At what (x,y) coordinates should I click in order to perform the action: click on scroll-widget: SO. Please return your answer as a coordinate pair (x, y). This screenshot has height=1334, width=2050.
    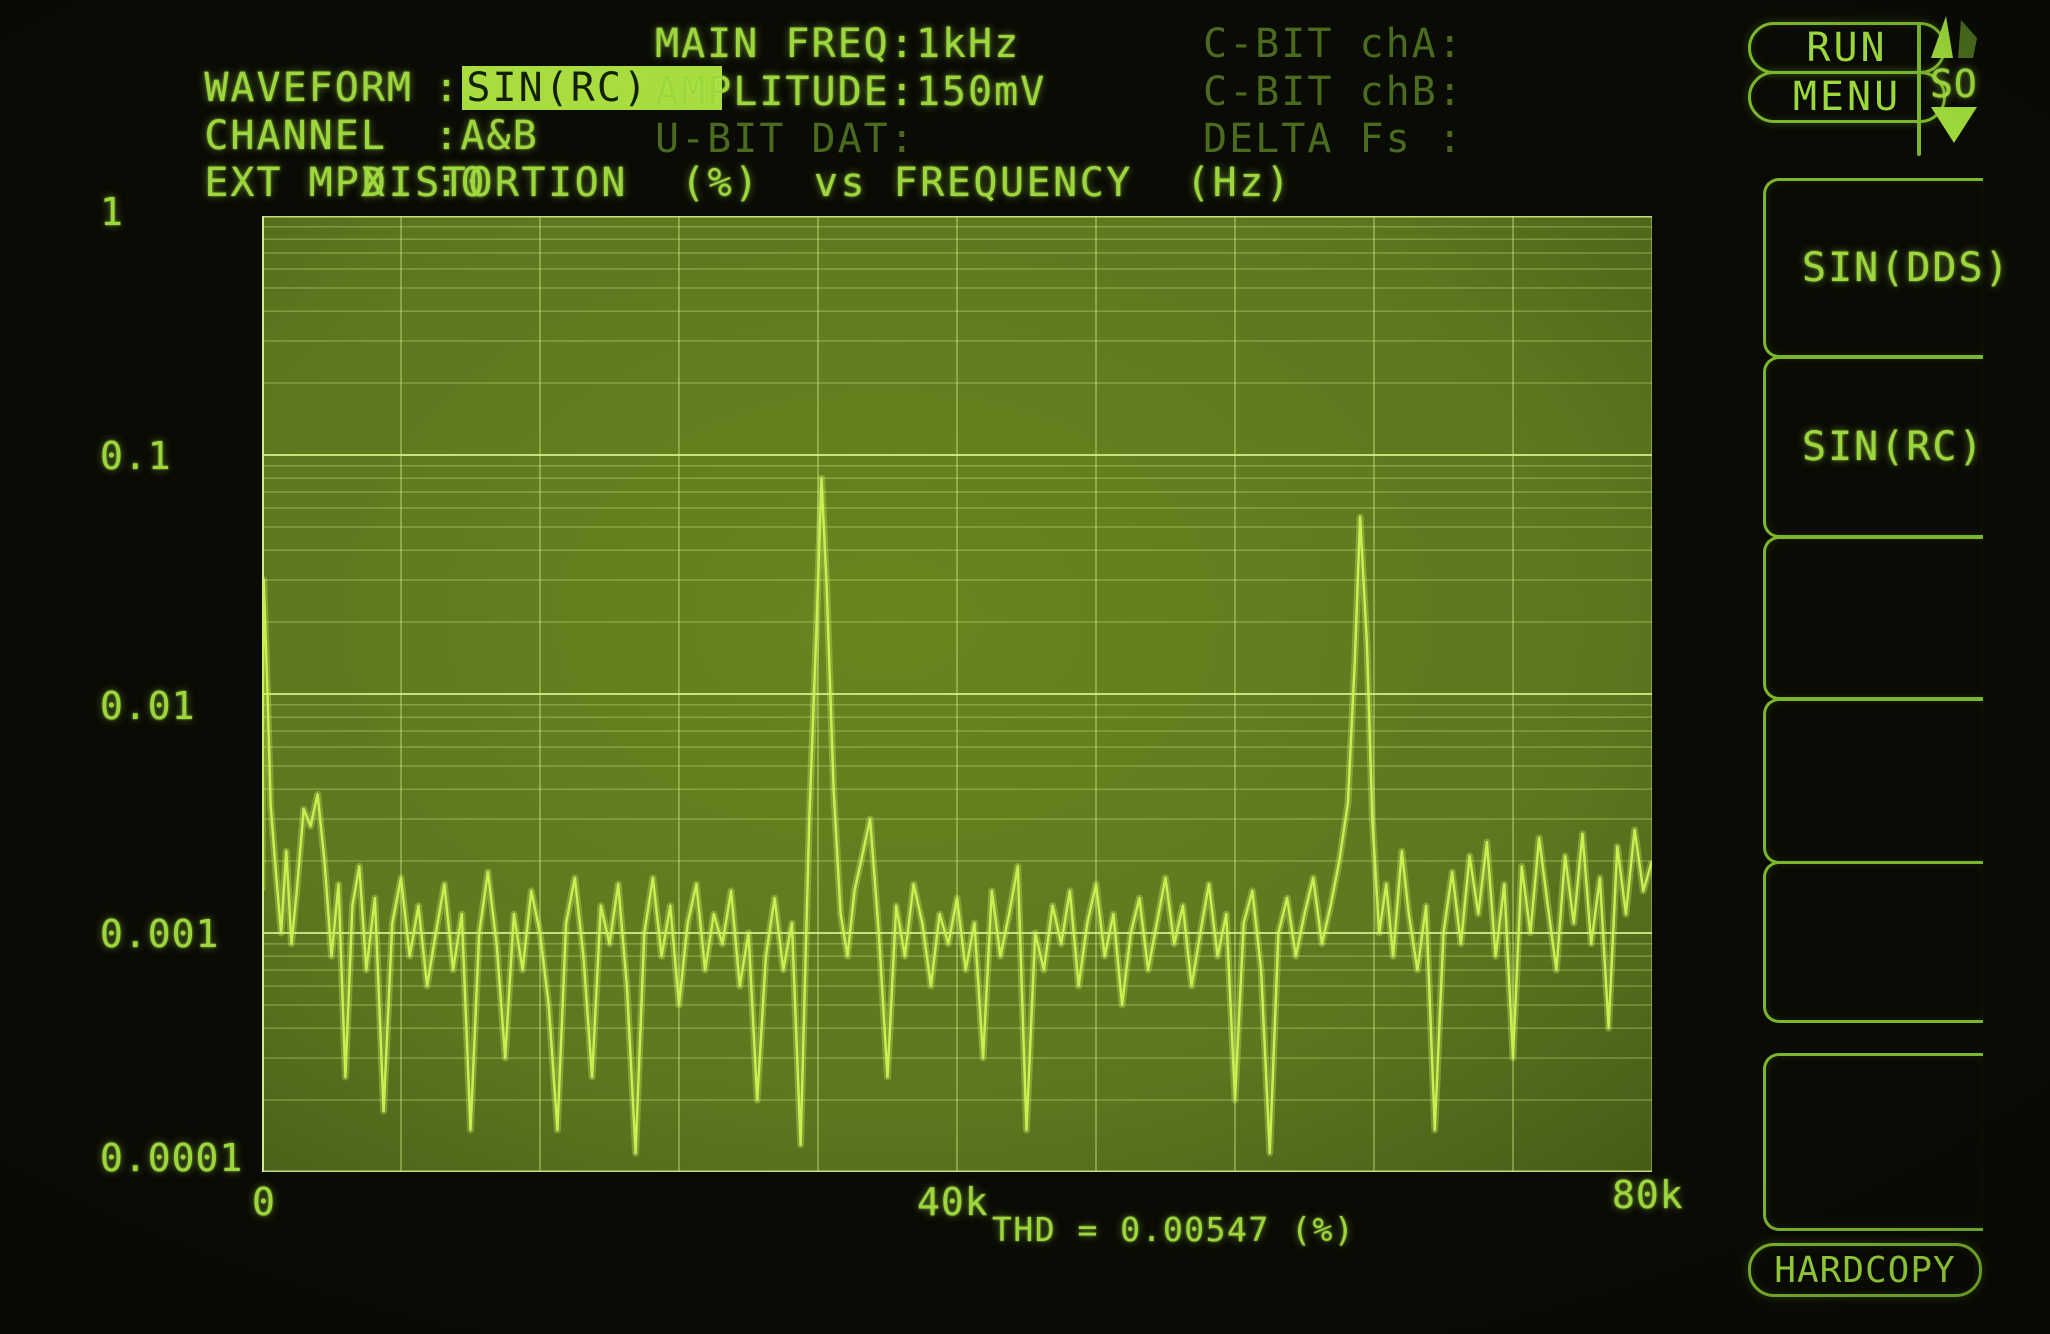
    Looking at the image, I should click on (1961, 81).